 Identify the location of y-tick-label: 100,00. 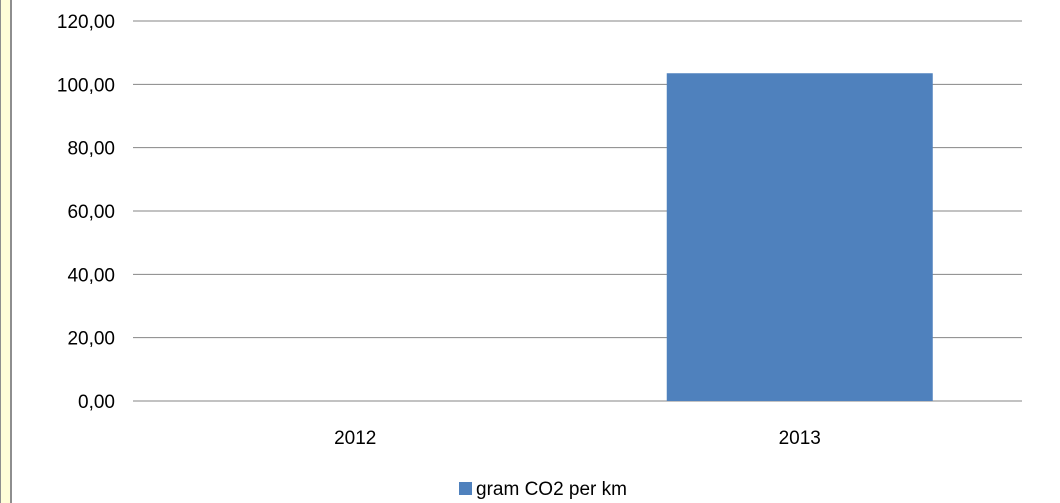
(86, 85).